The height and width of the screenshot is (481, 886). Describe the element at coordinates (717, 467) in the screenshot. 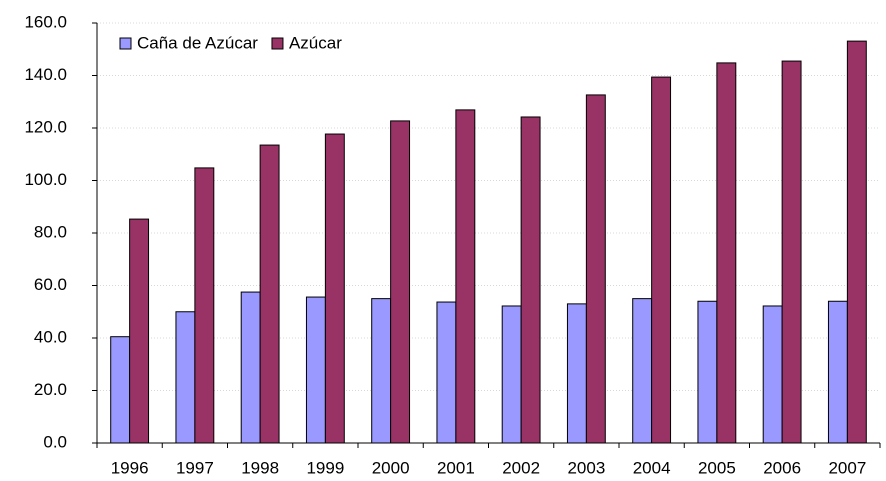

I see `x-tick-label: 2005` at that location.